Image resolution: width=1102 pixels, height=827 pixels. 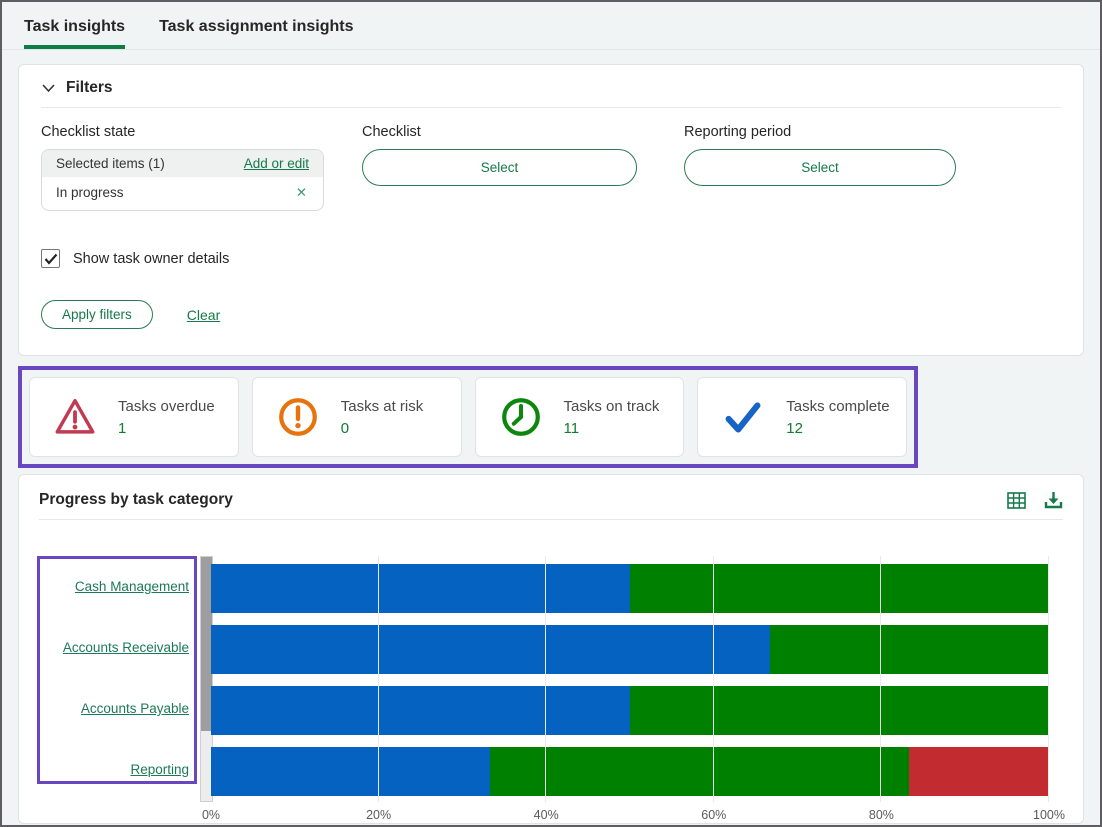 I want to click on bar-row-accounts-receivable, so click(x=630, y=649).